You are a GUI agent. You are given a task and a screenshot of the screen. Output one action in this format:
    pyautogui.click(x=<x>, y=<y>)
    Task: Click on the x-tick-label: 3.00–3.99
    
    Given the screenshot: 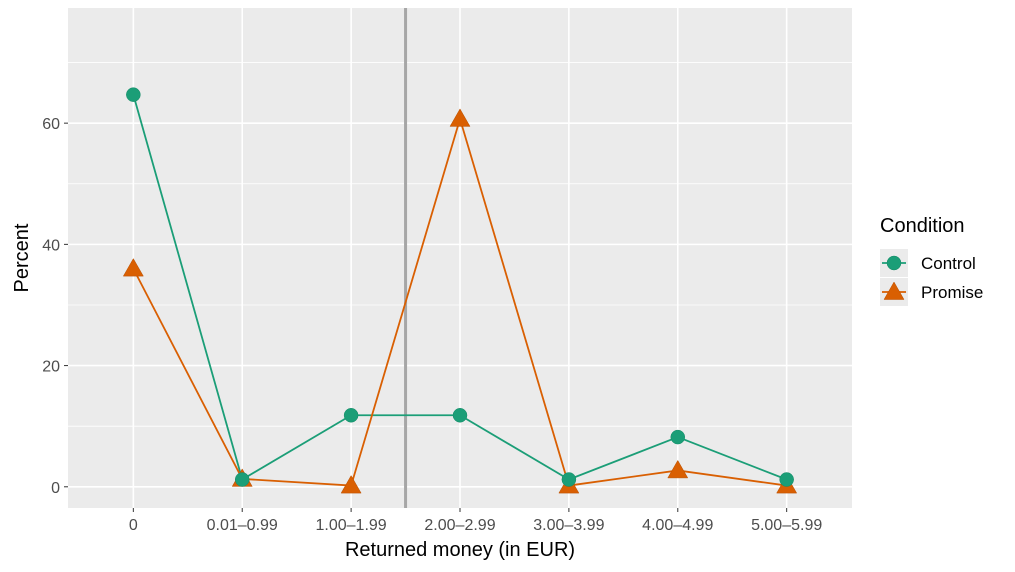 What is the action you would take?
    pyautogui.click(x=568, y=525)
    